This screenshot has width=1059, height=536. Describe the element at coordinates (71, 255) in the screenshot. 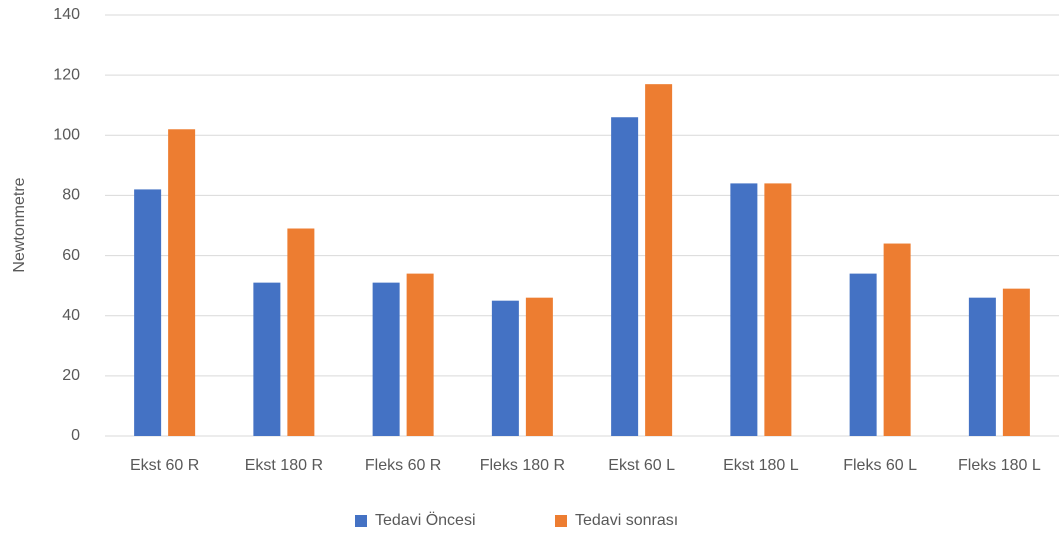

I see `y-tick-label: 60` at that location.